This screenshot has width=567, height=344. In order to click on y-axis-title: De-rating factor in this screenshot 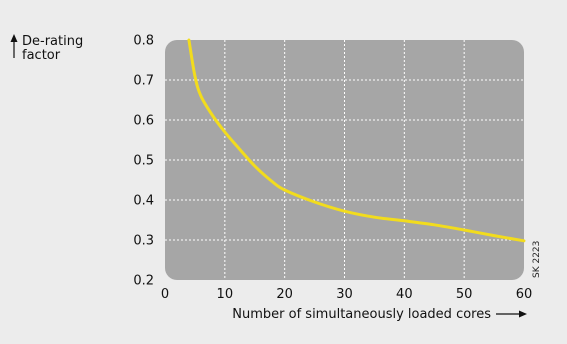, I will do `click(46, 48)`.